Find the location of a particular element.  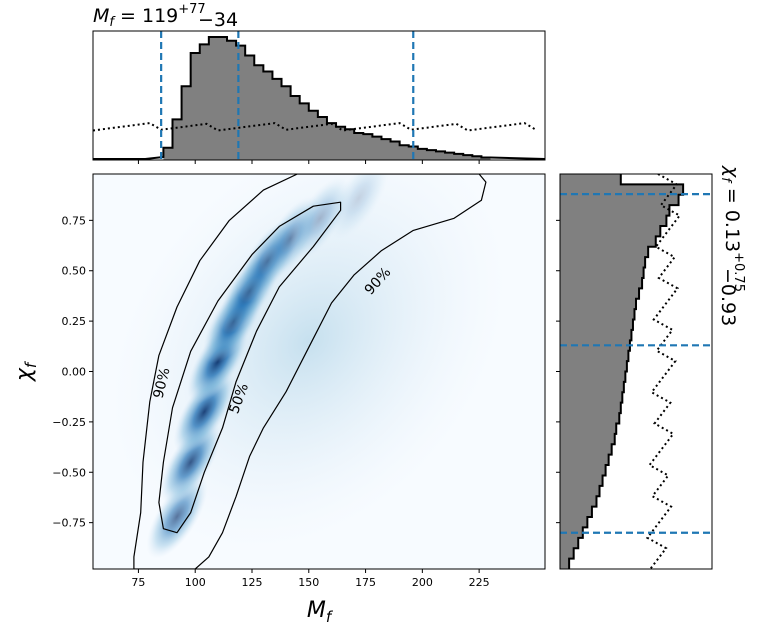

top-panel-frame is located at coordinates (319, 95).